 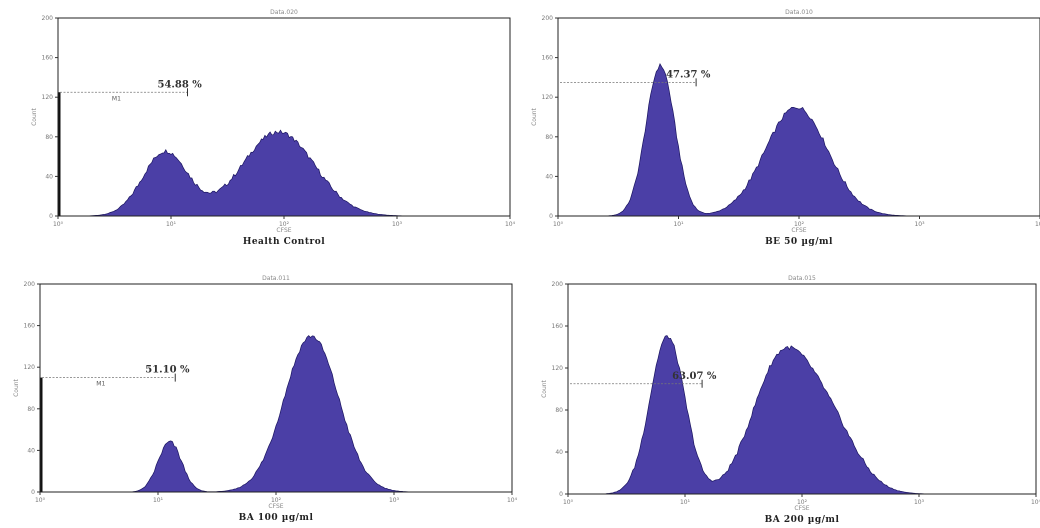 What do you see at coordinates (551, 216) in the screenshot?
I see `y-tick-label-2-0: 0` at bounding box center [551, 216].